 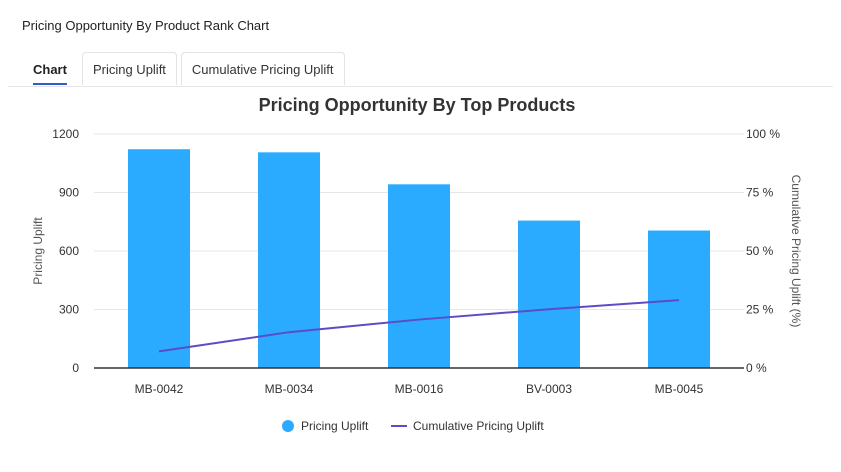 I want to click on y2-tick-label: 50 %, so click(x=760, y=251).